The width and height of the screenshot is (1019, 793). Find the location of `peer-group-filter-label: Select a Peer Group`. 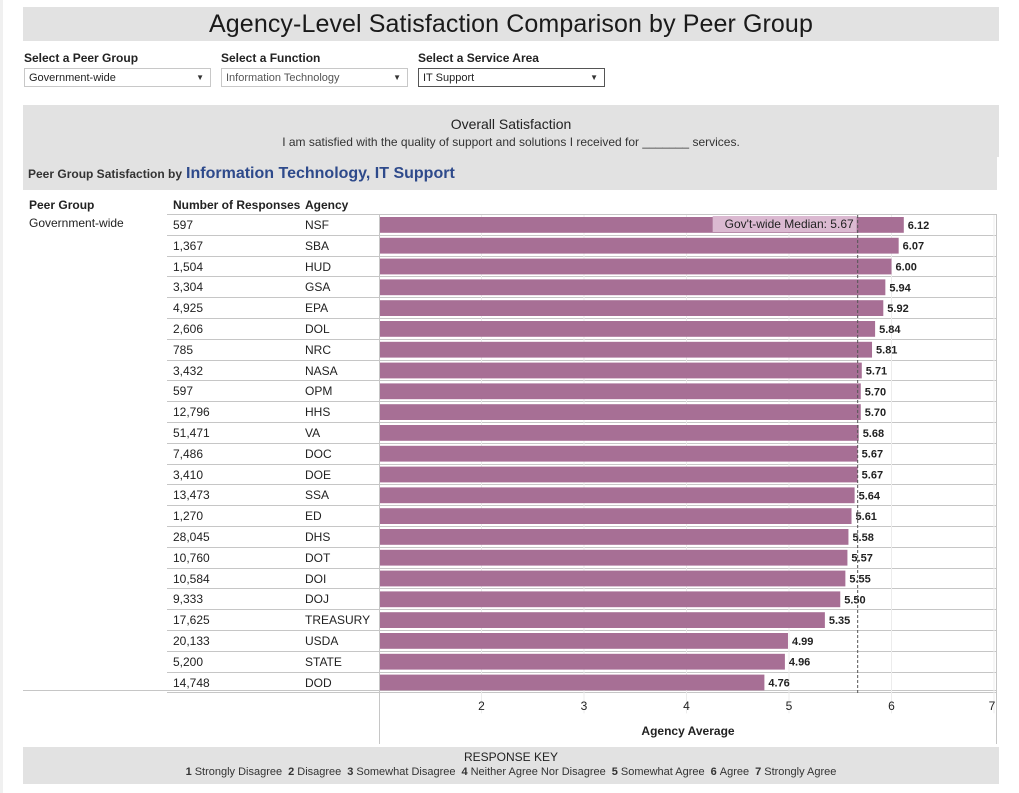

peer-group-filter-label: Select a Peer Group is located at coordinates (81, 58).